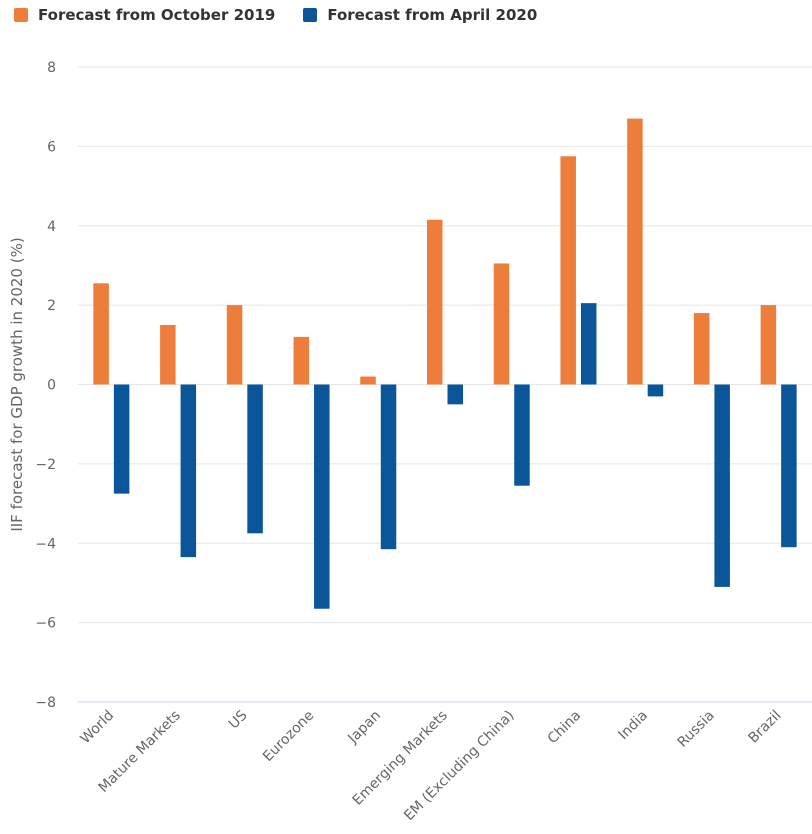  I want to click on x-category-label: China, so click(565, 728).